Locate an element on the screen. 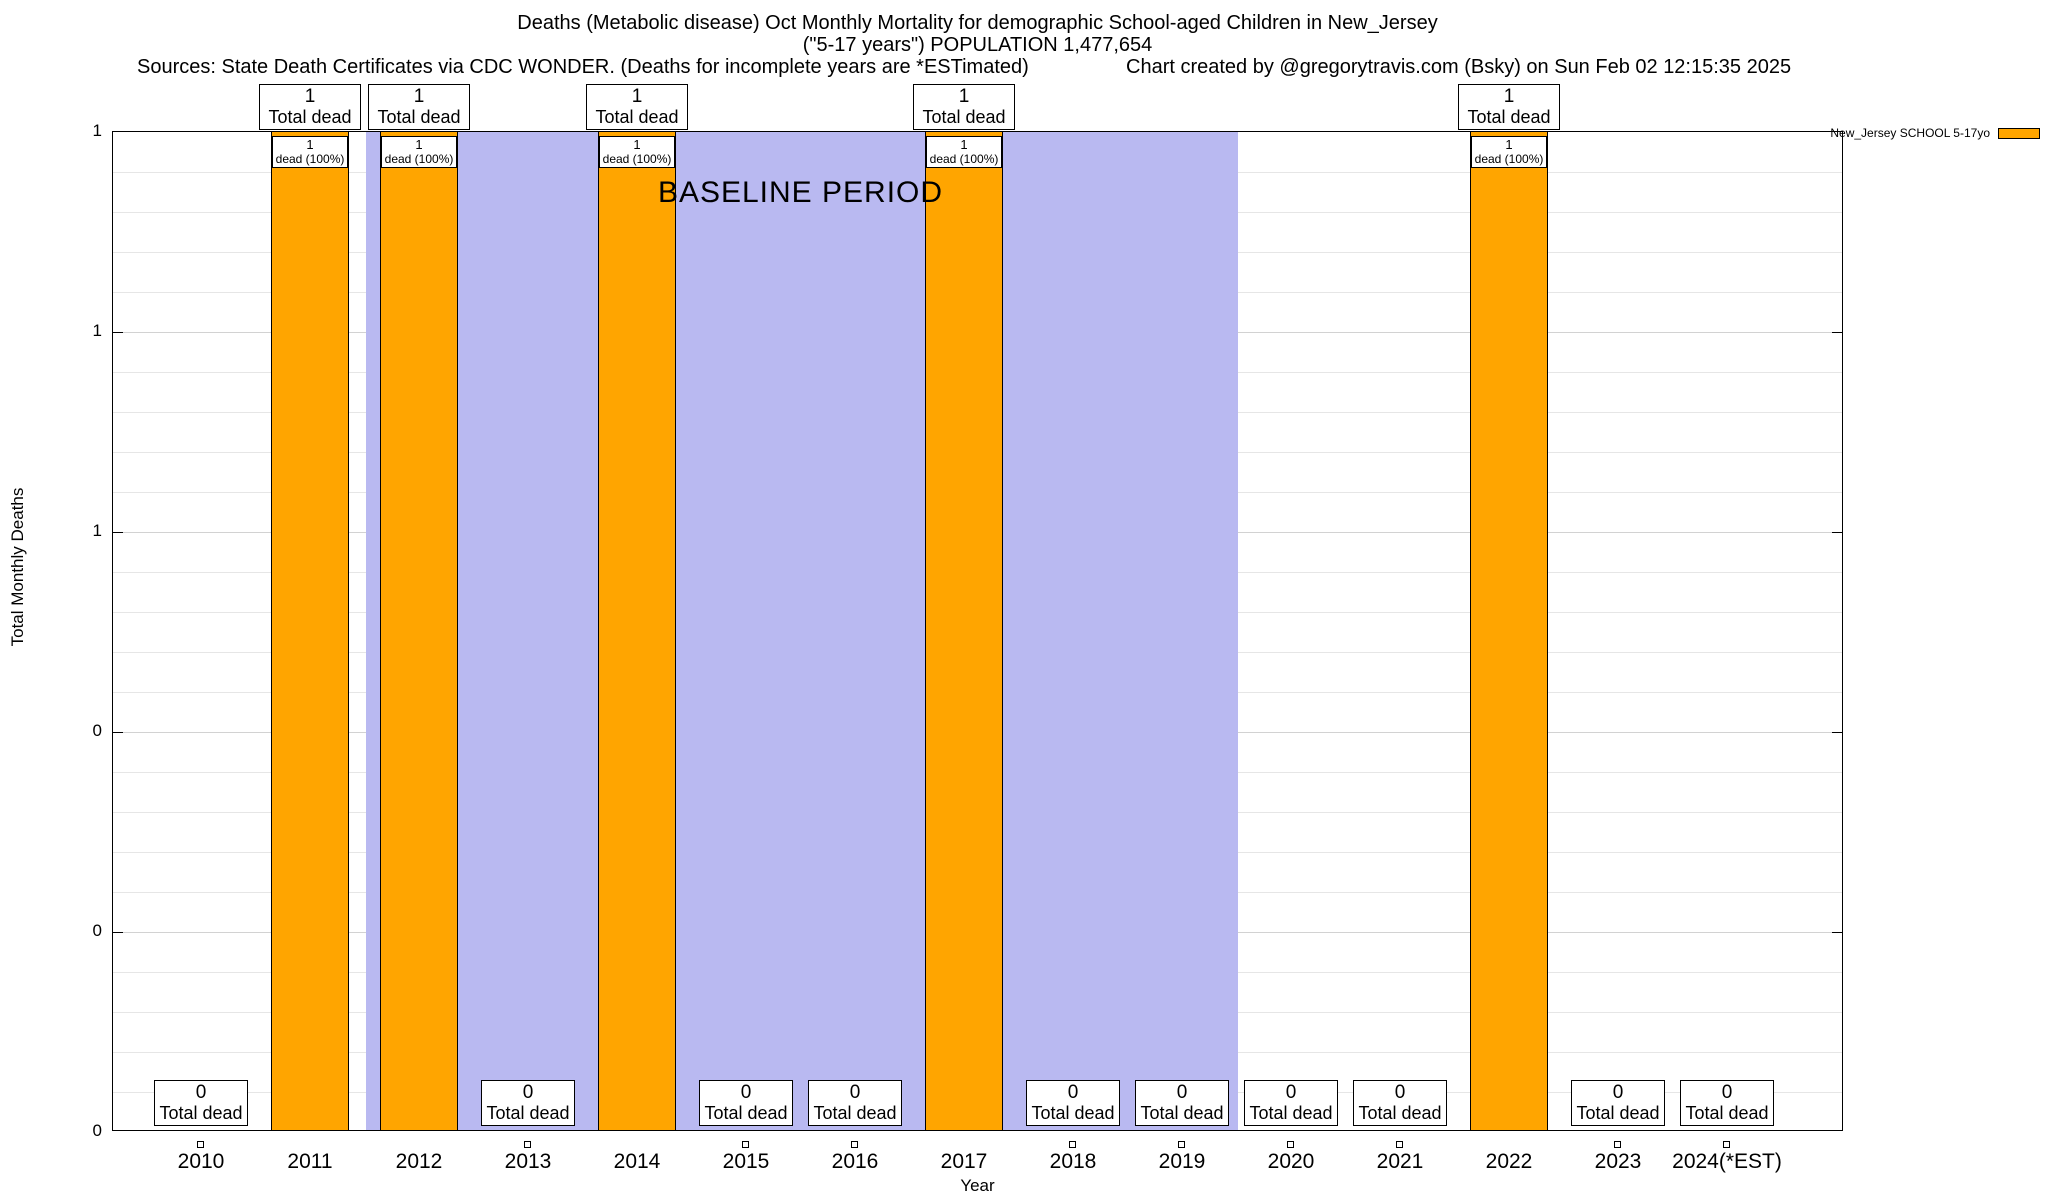 Image resolution: width=2048 pixels, height=1200 pixels. bar-2012 is located at coordinates (419, 631).